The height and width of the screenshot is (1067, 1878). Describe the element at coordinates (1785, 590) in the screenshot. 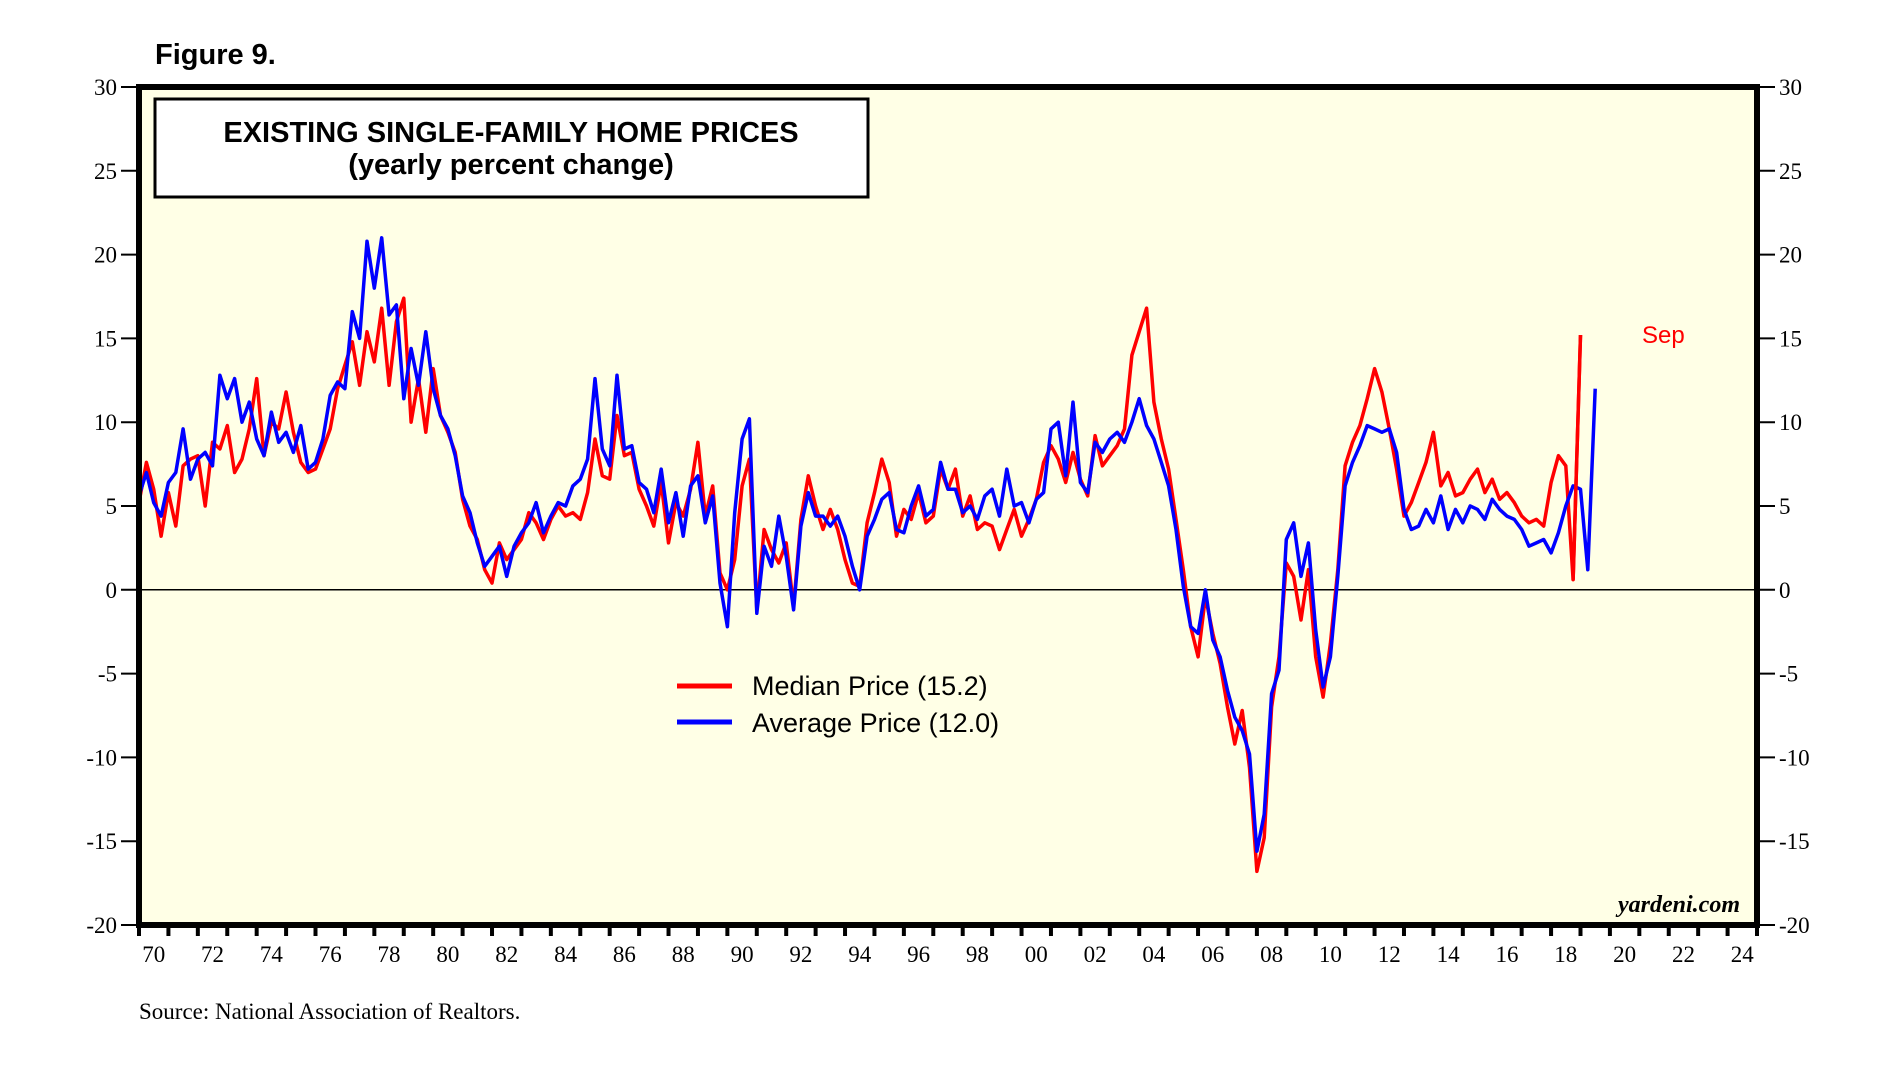

I see `y-tick-label-right: 0` at that location.